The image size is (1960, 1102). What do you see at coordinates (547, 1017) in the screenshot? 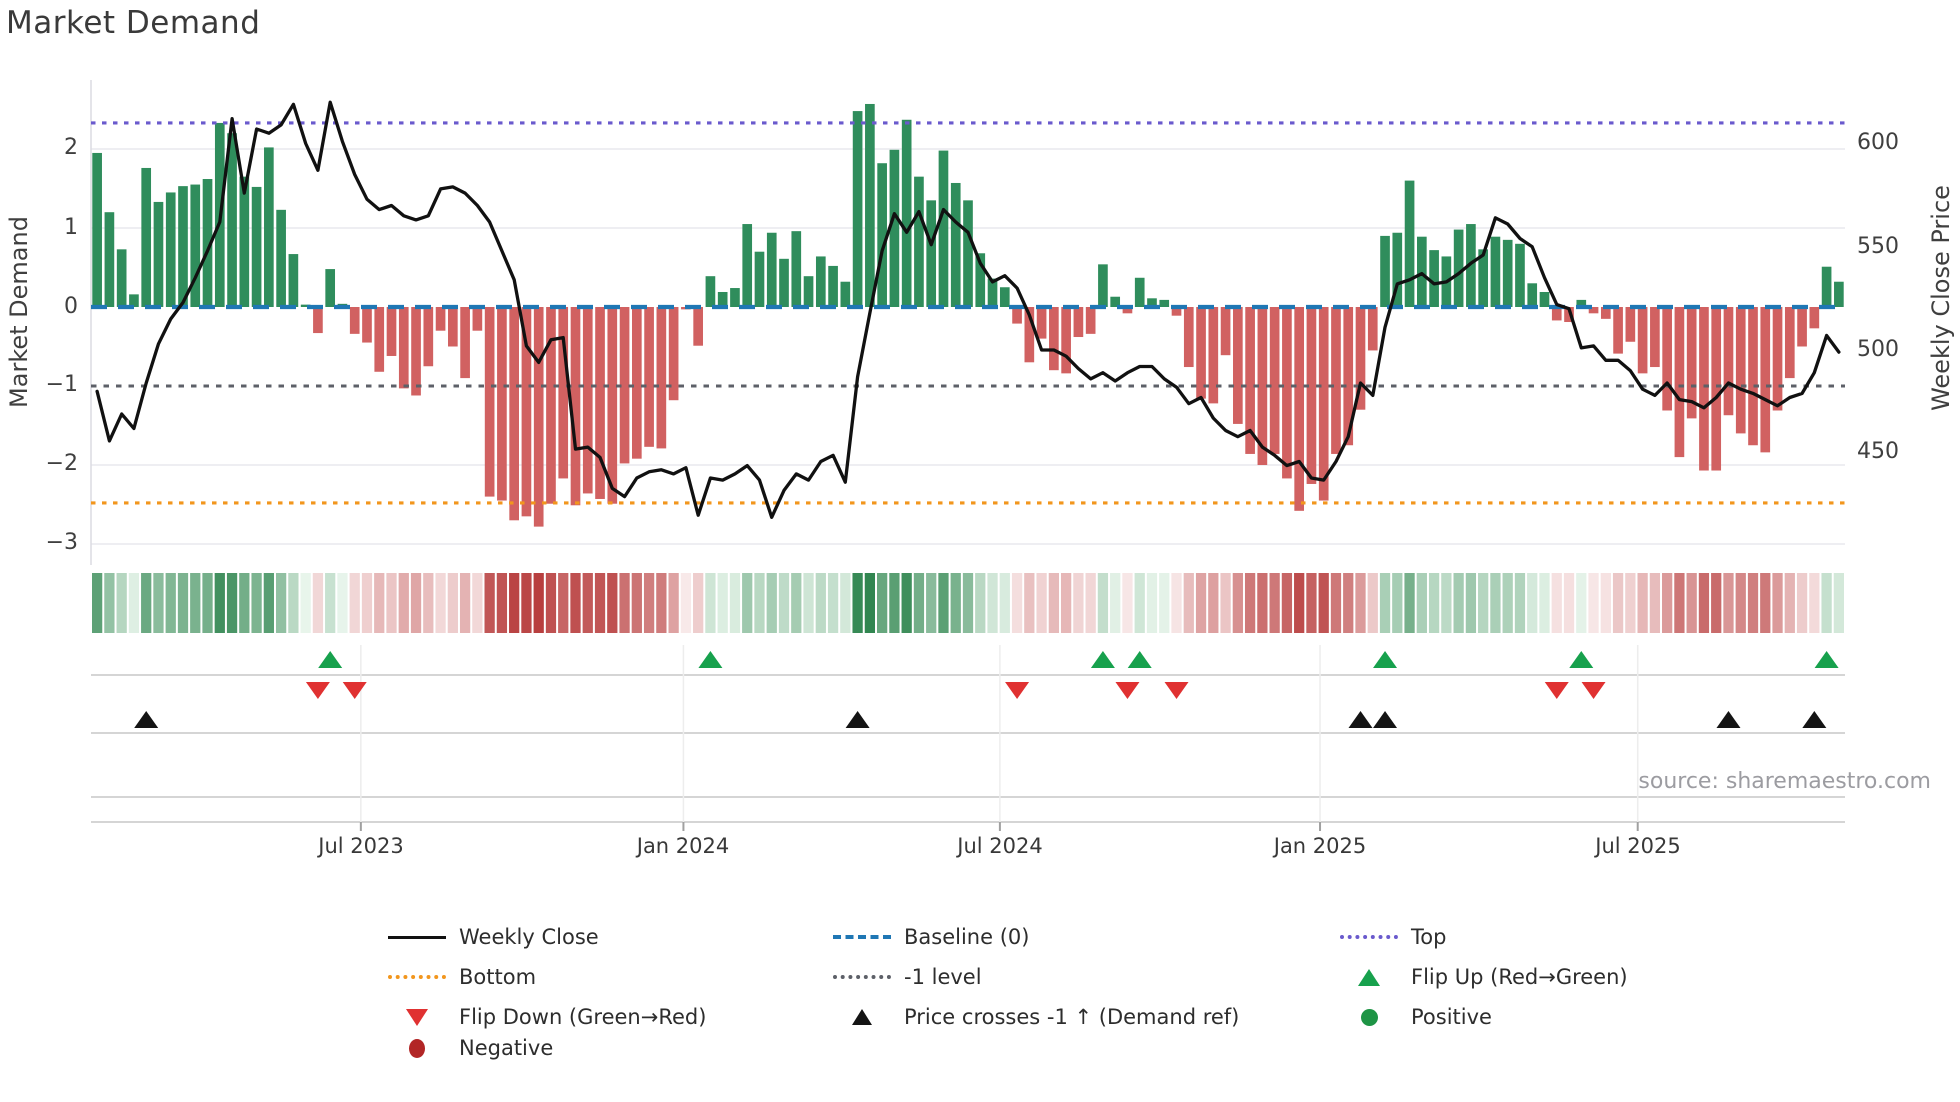
I see `legend-item-flip-down: Flip Down (Green→Red)` at bounding box center [547, 1017].